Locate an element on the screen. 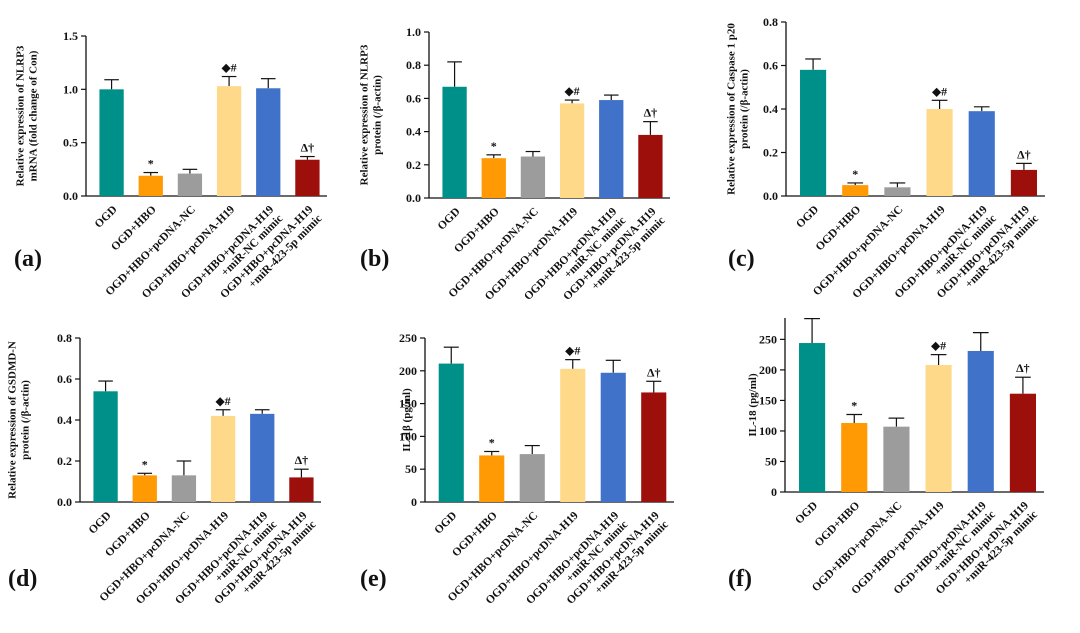  panel-label: (b) is located at coordinates (374, 259).